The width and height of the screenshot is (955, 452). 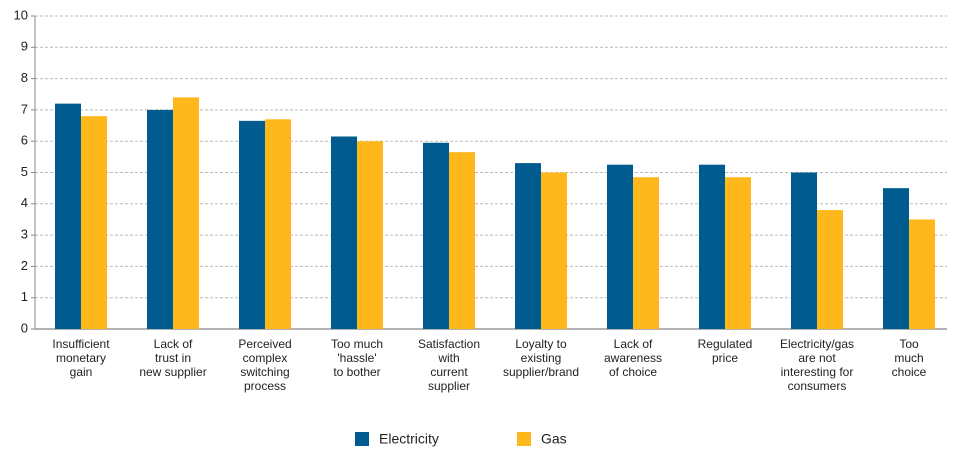 I want to click on x-tick-label: Insufficient monetary gain, so click(x=81, y=358).